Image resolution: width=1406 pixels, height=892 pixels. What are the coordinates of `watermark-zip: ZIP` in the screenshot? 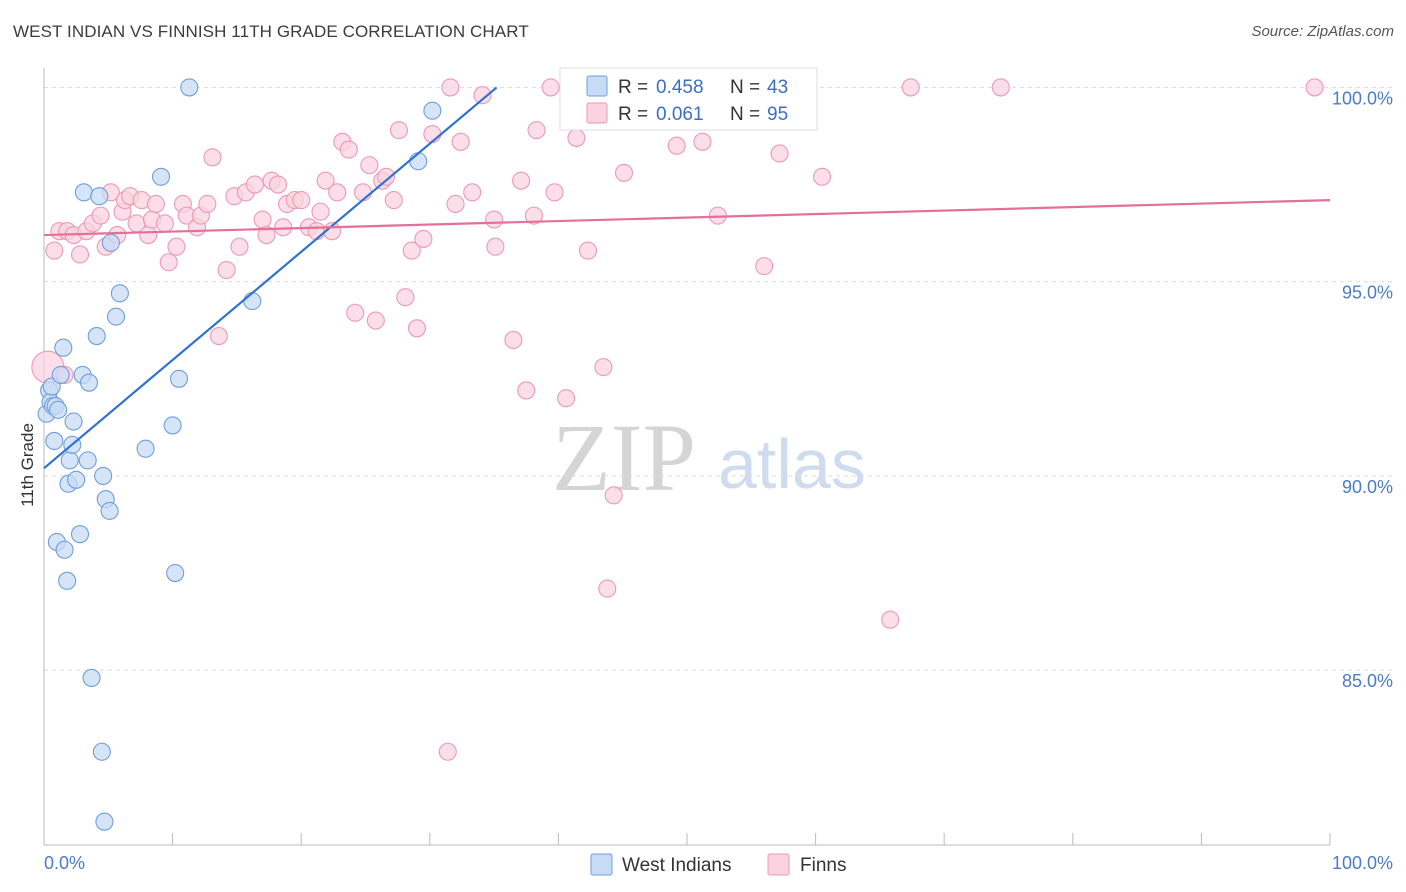 It's located at (624, 457).